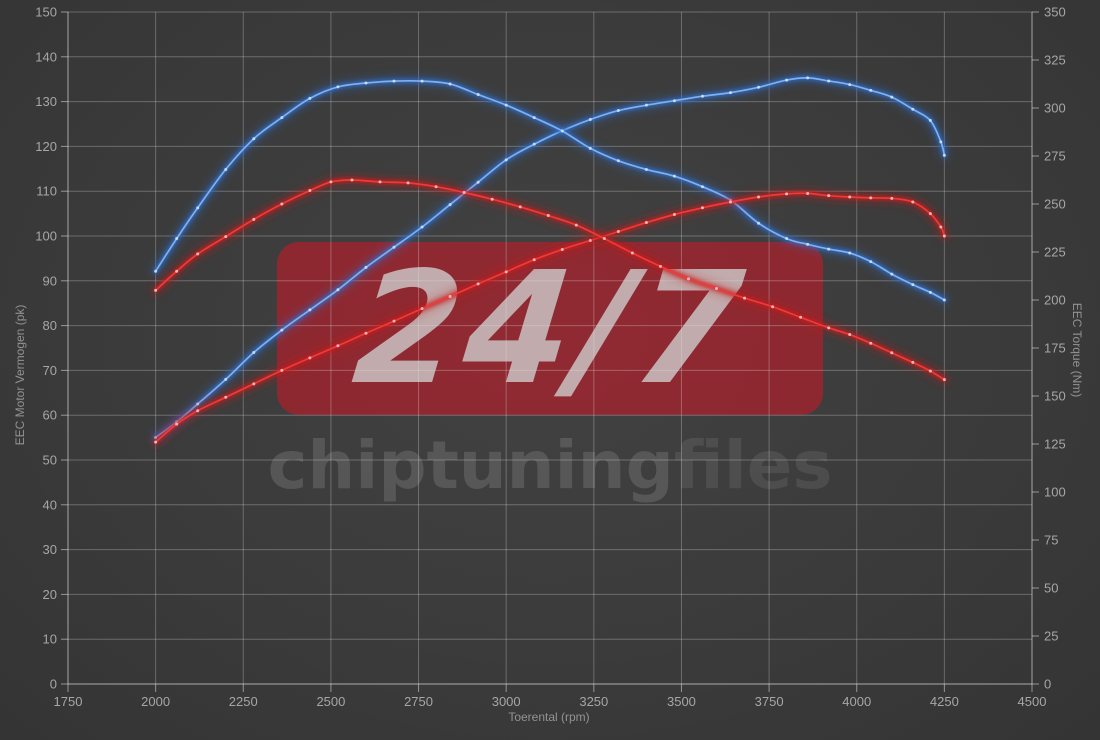  I want to click on svg-text: 25, so click(1051, 636).